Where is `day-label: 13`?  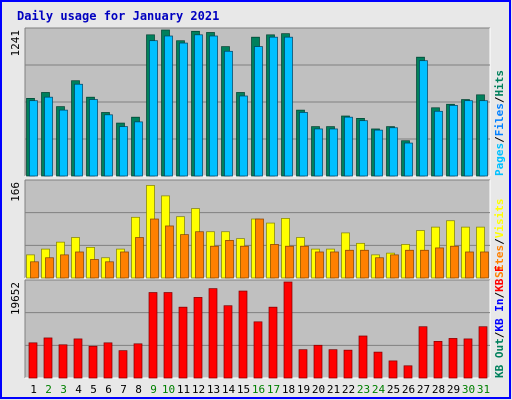
day-label: 13 is located at coordinates (213, 389).